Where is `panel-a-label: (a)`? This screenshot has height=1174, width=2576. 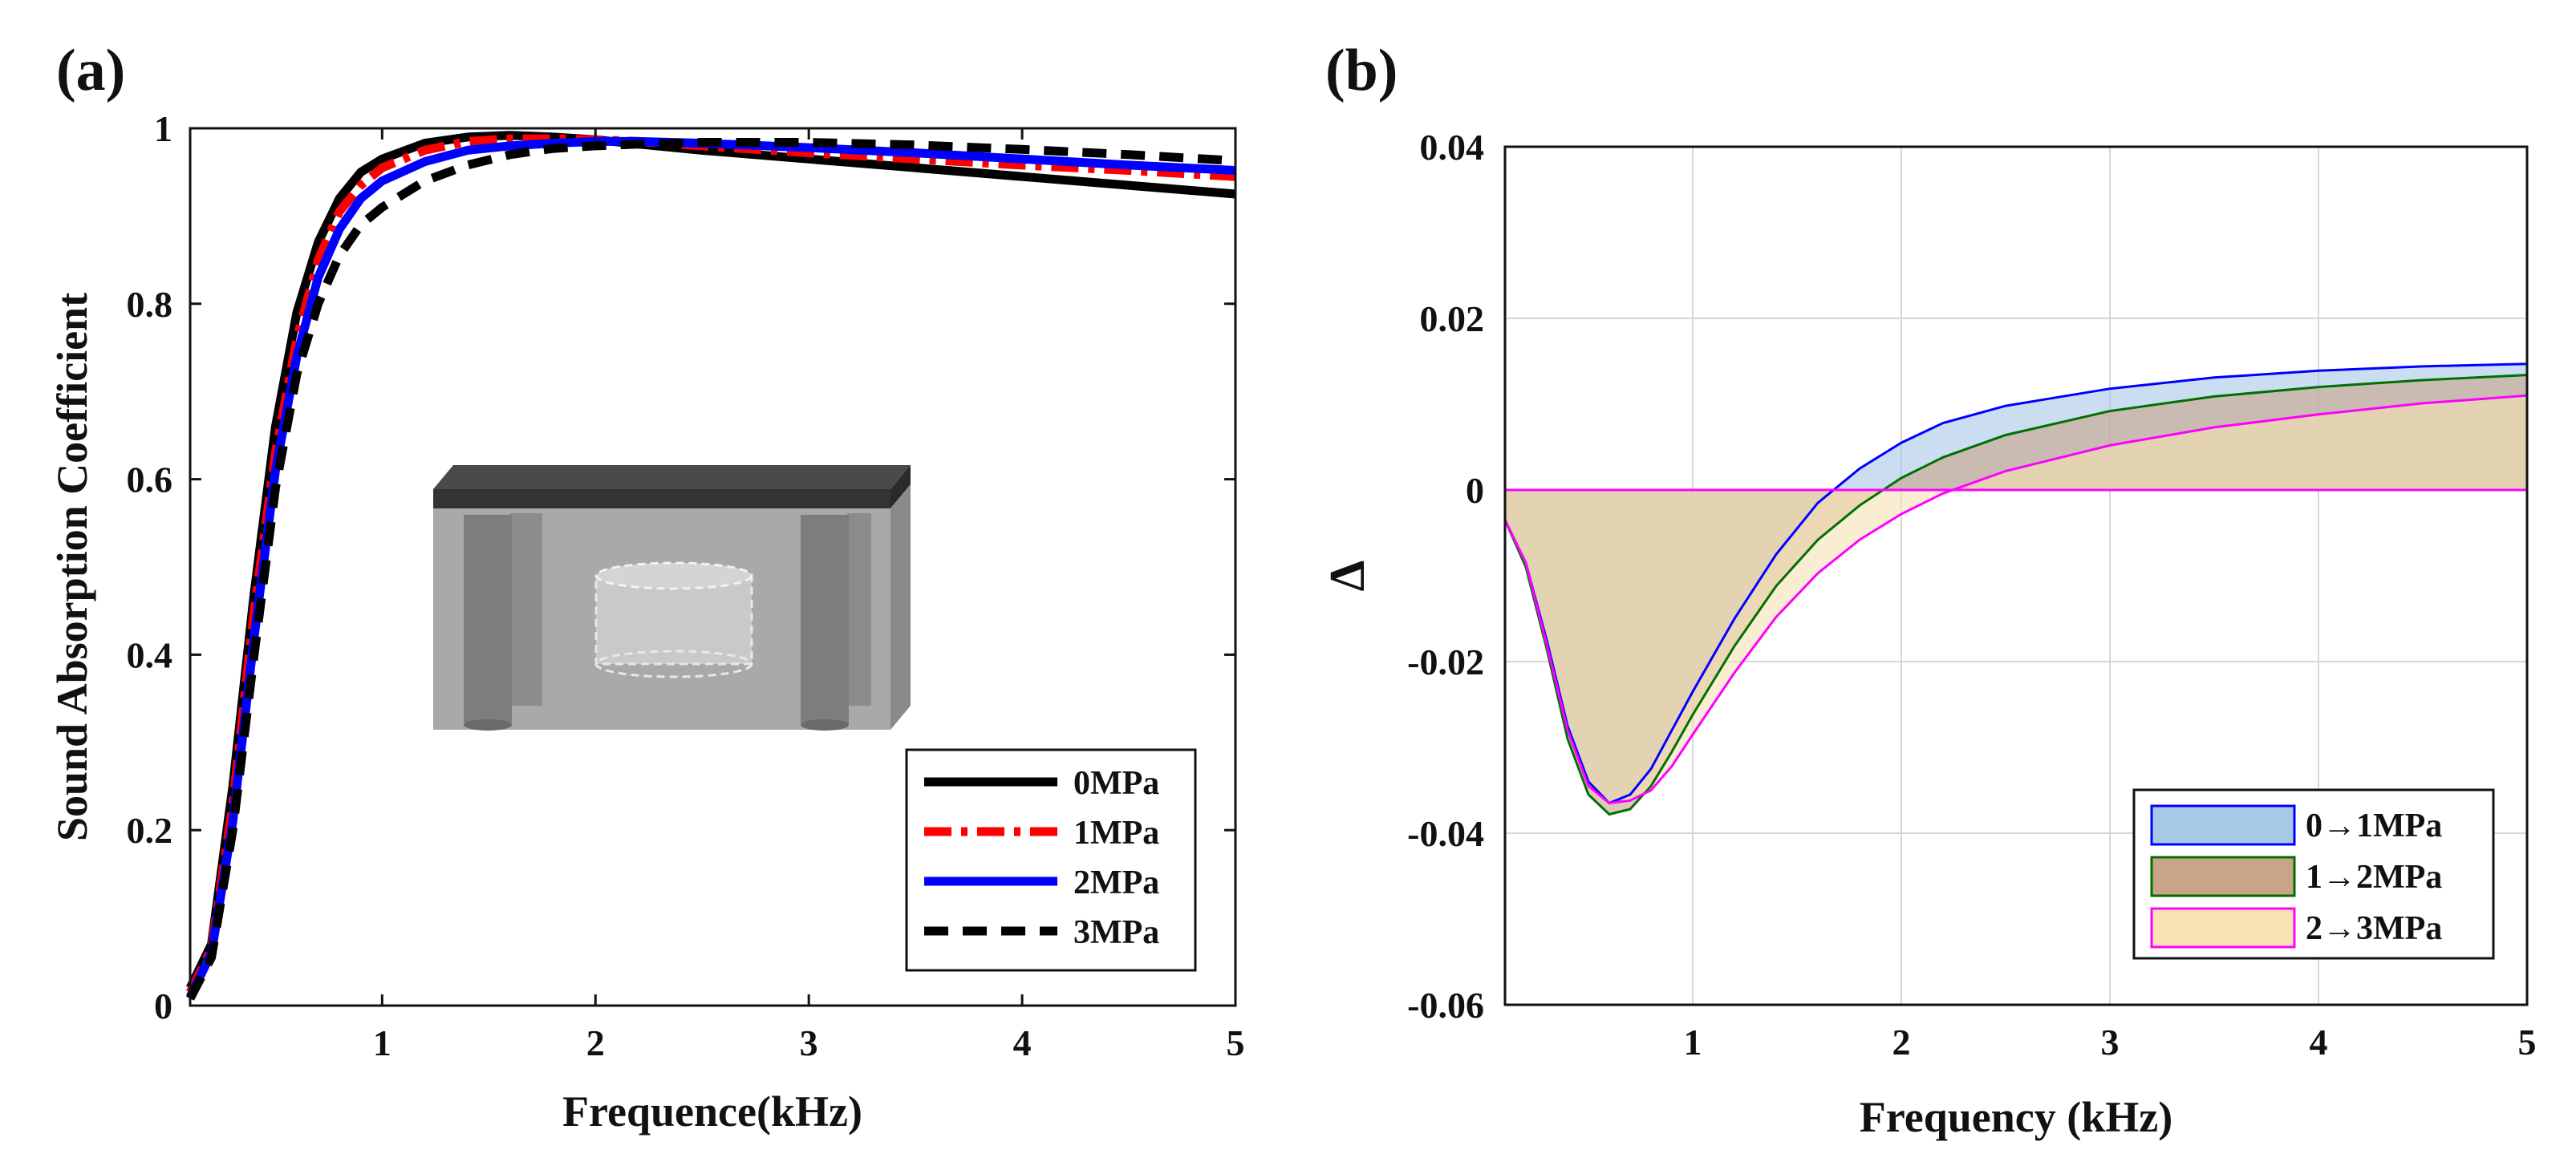
panel-a-label: (a) is located at coordinates (90, 70).